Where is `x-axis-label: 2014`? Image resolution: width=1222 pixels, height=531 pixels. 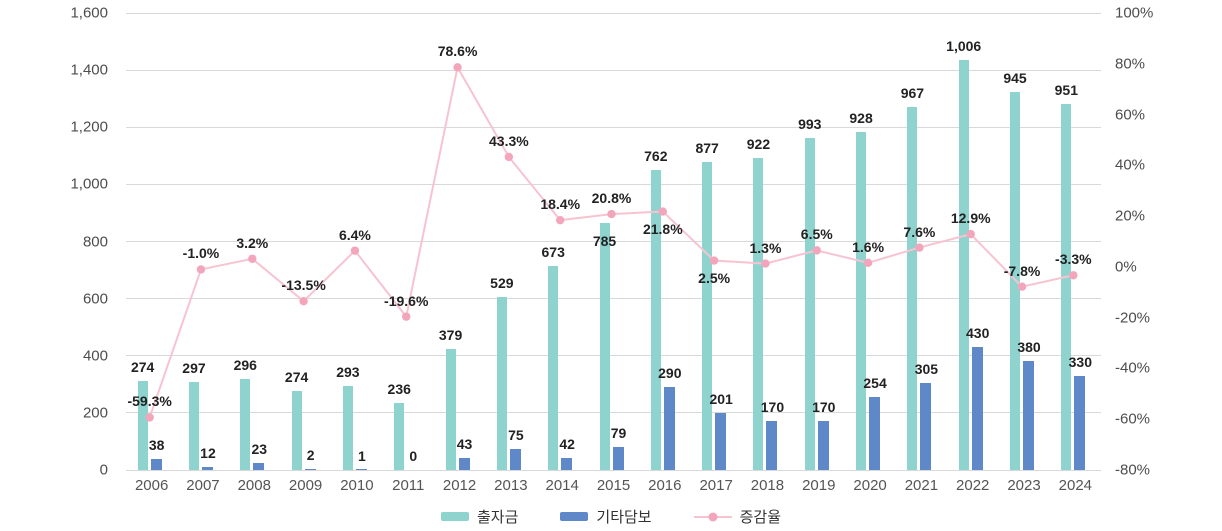
x-axis-label: 2014 is located at coordinates (562, 485).